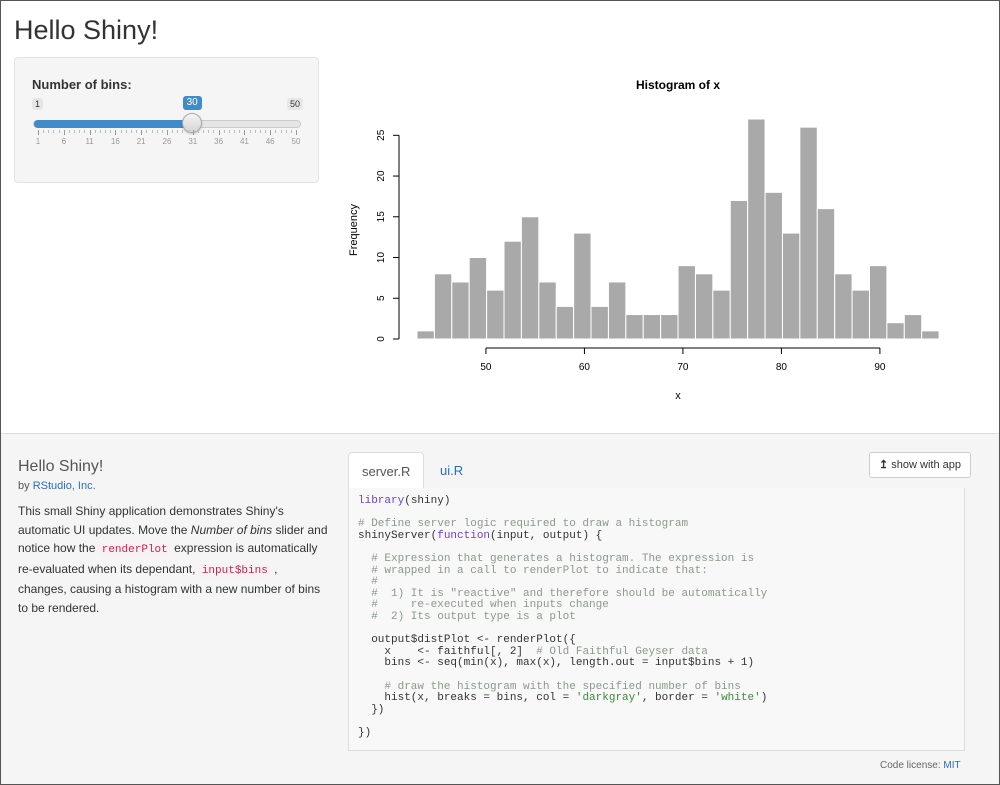 This screenshot has height=785, width=1000. What do you see at coordinates (89, 141) in the screenshot?
I see `slider-tick-label: 11` at bounding box center [89, 141].